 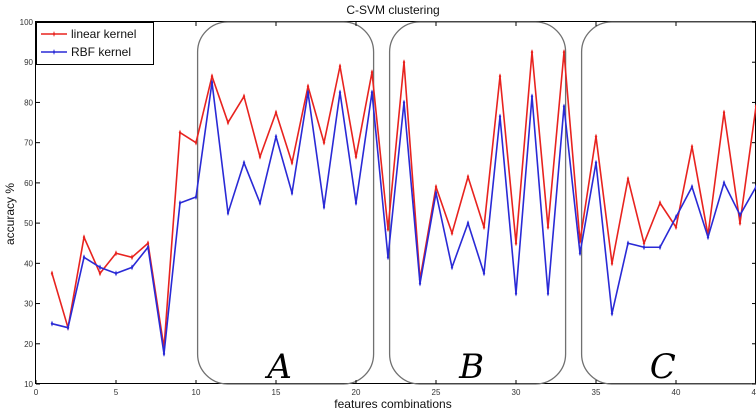 I want to click on x-tick-label: 30, so click(x=516, y=392).